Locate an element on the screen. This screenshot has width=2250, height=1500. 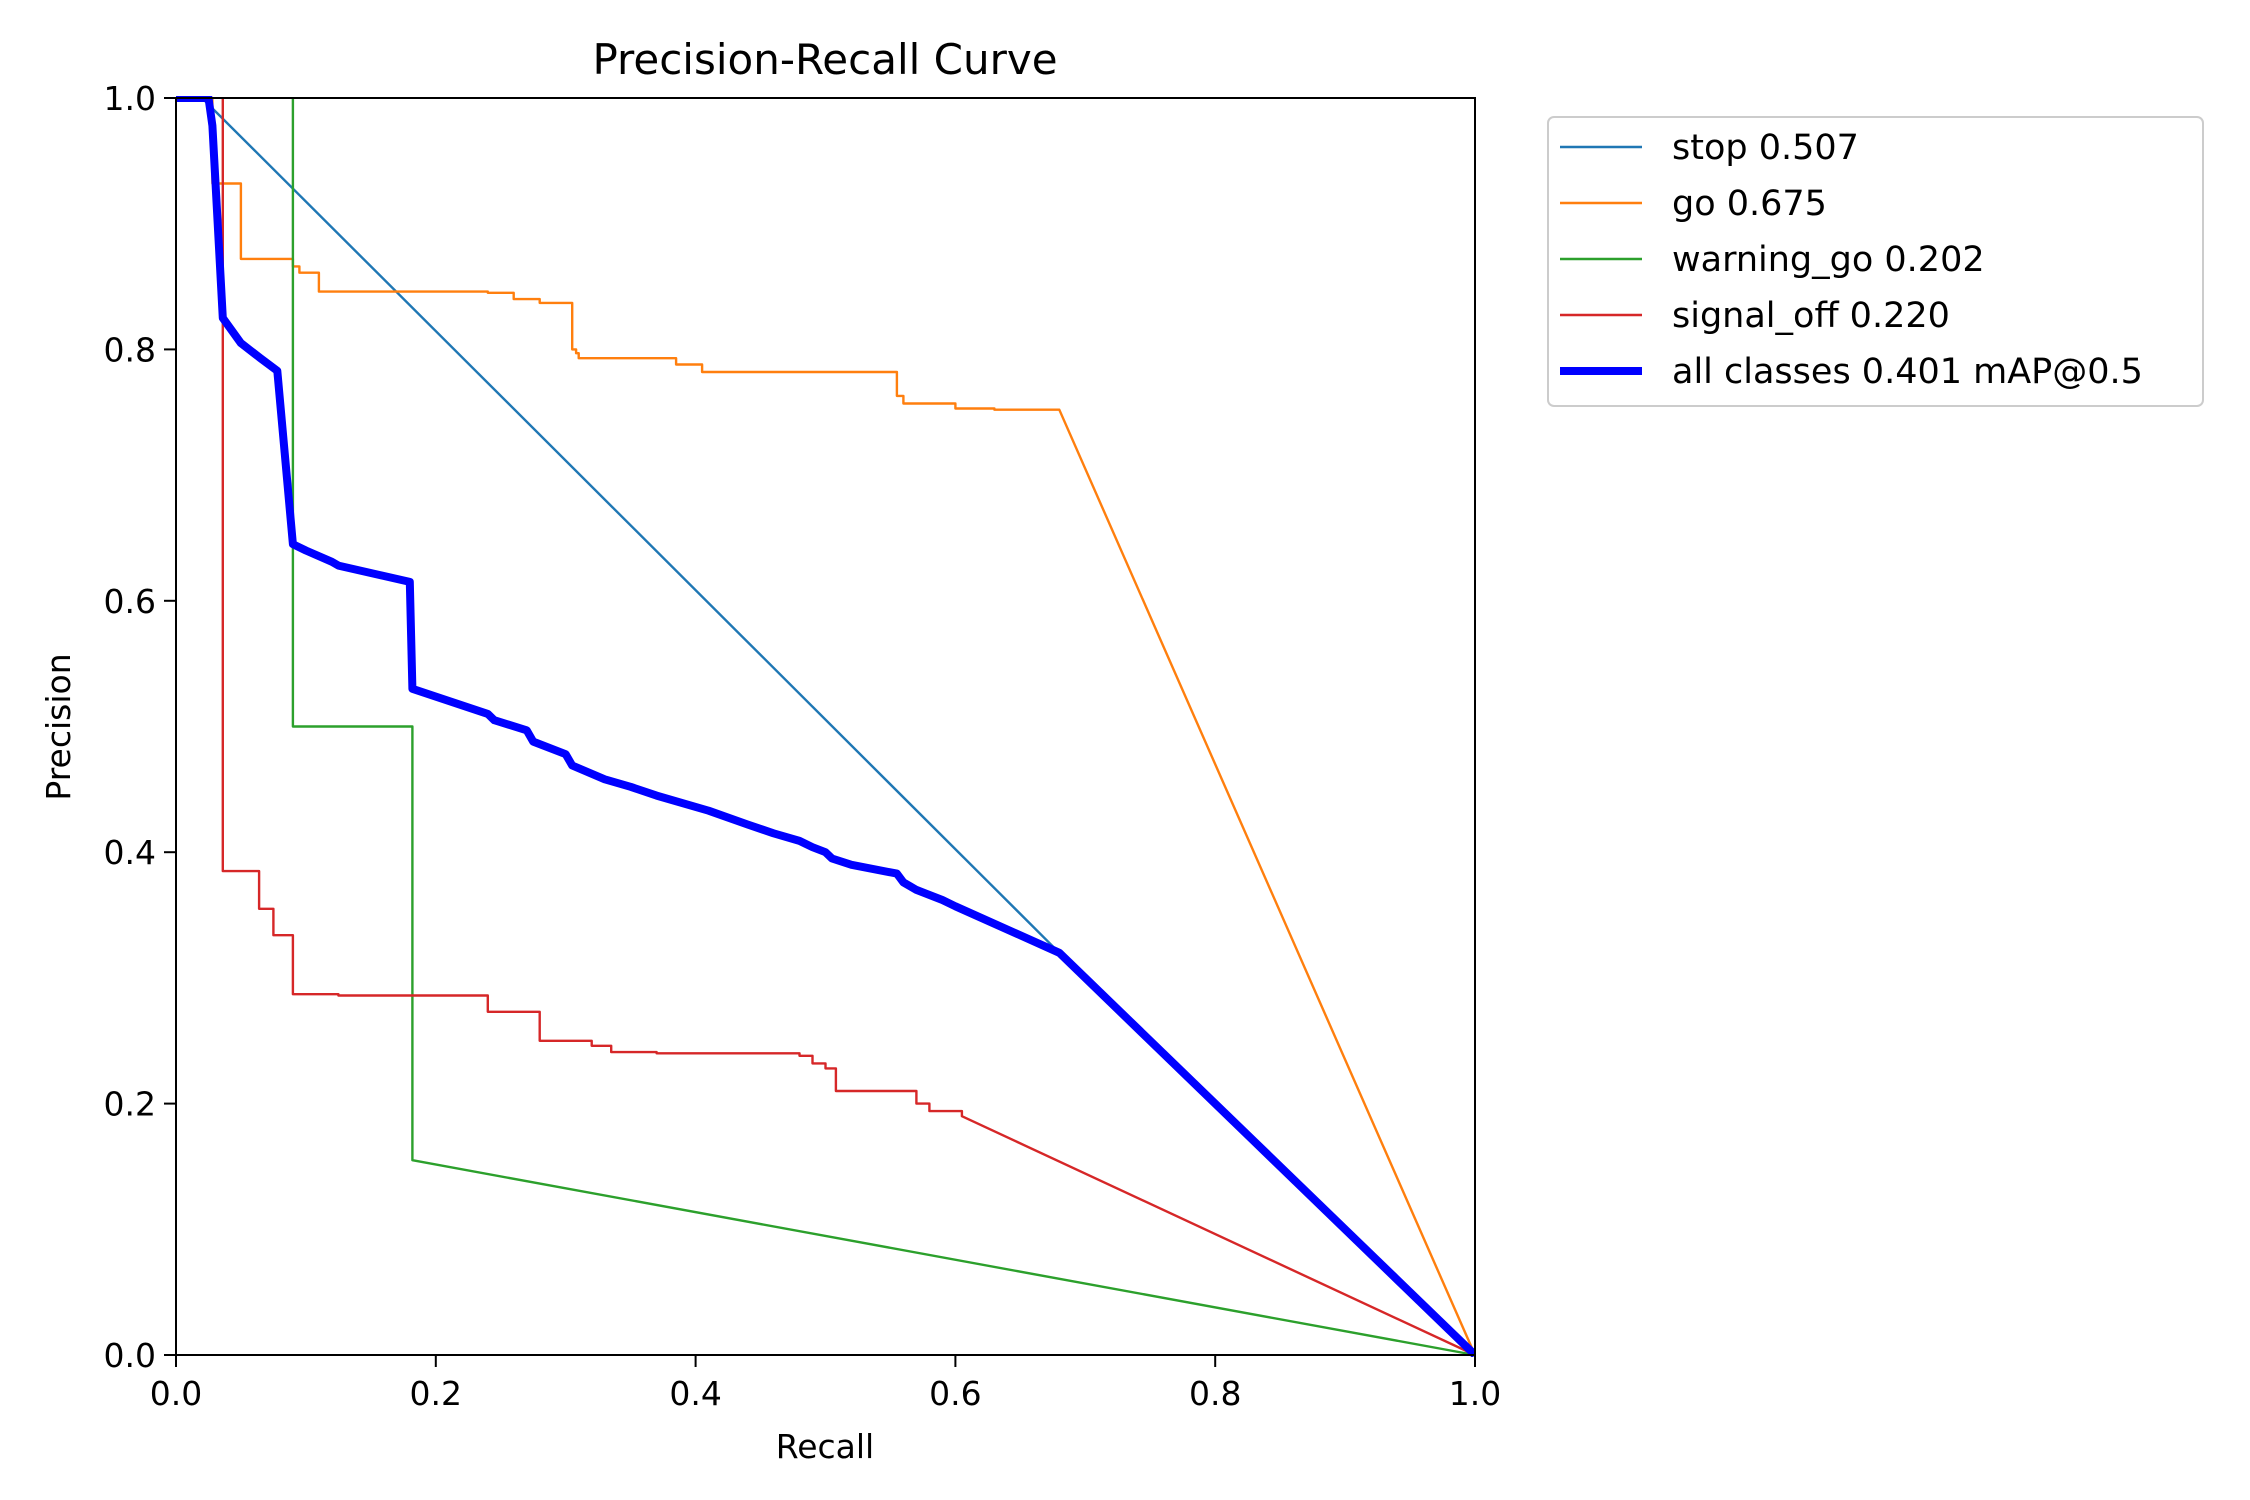
y-tick-label-2: 0.4 is located at coordinates (130, 852).